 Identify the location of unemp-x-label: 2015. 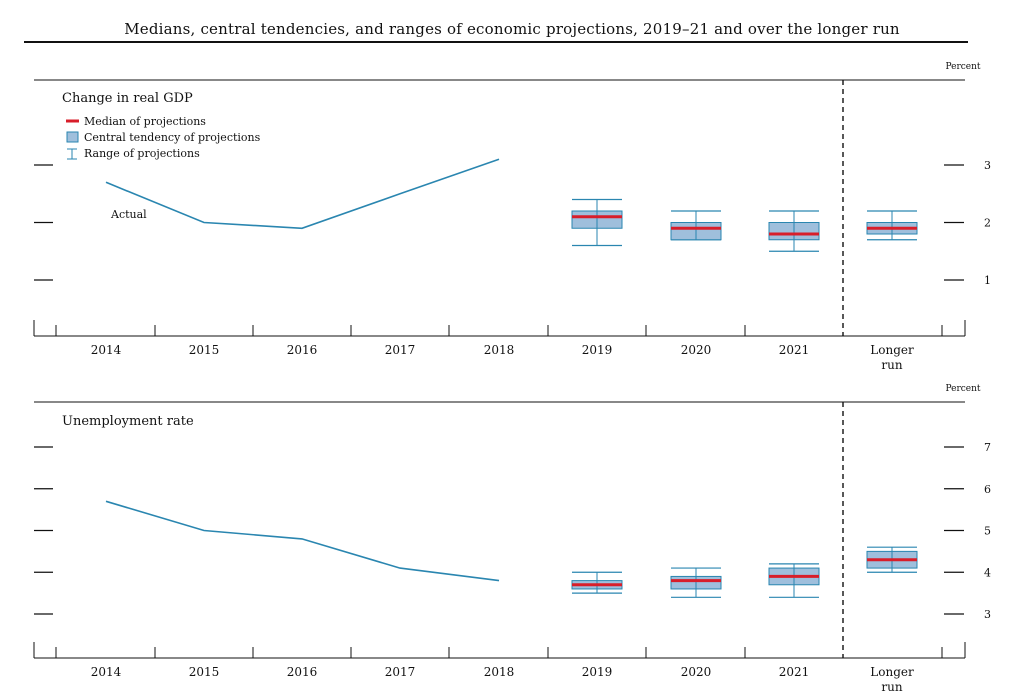
(204, 672).